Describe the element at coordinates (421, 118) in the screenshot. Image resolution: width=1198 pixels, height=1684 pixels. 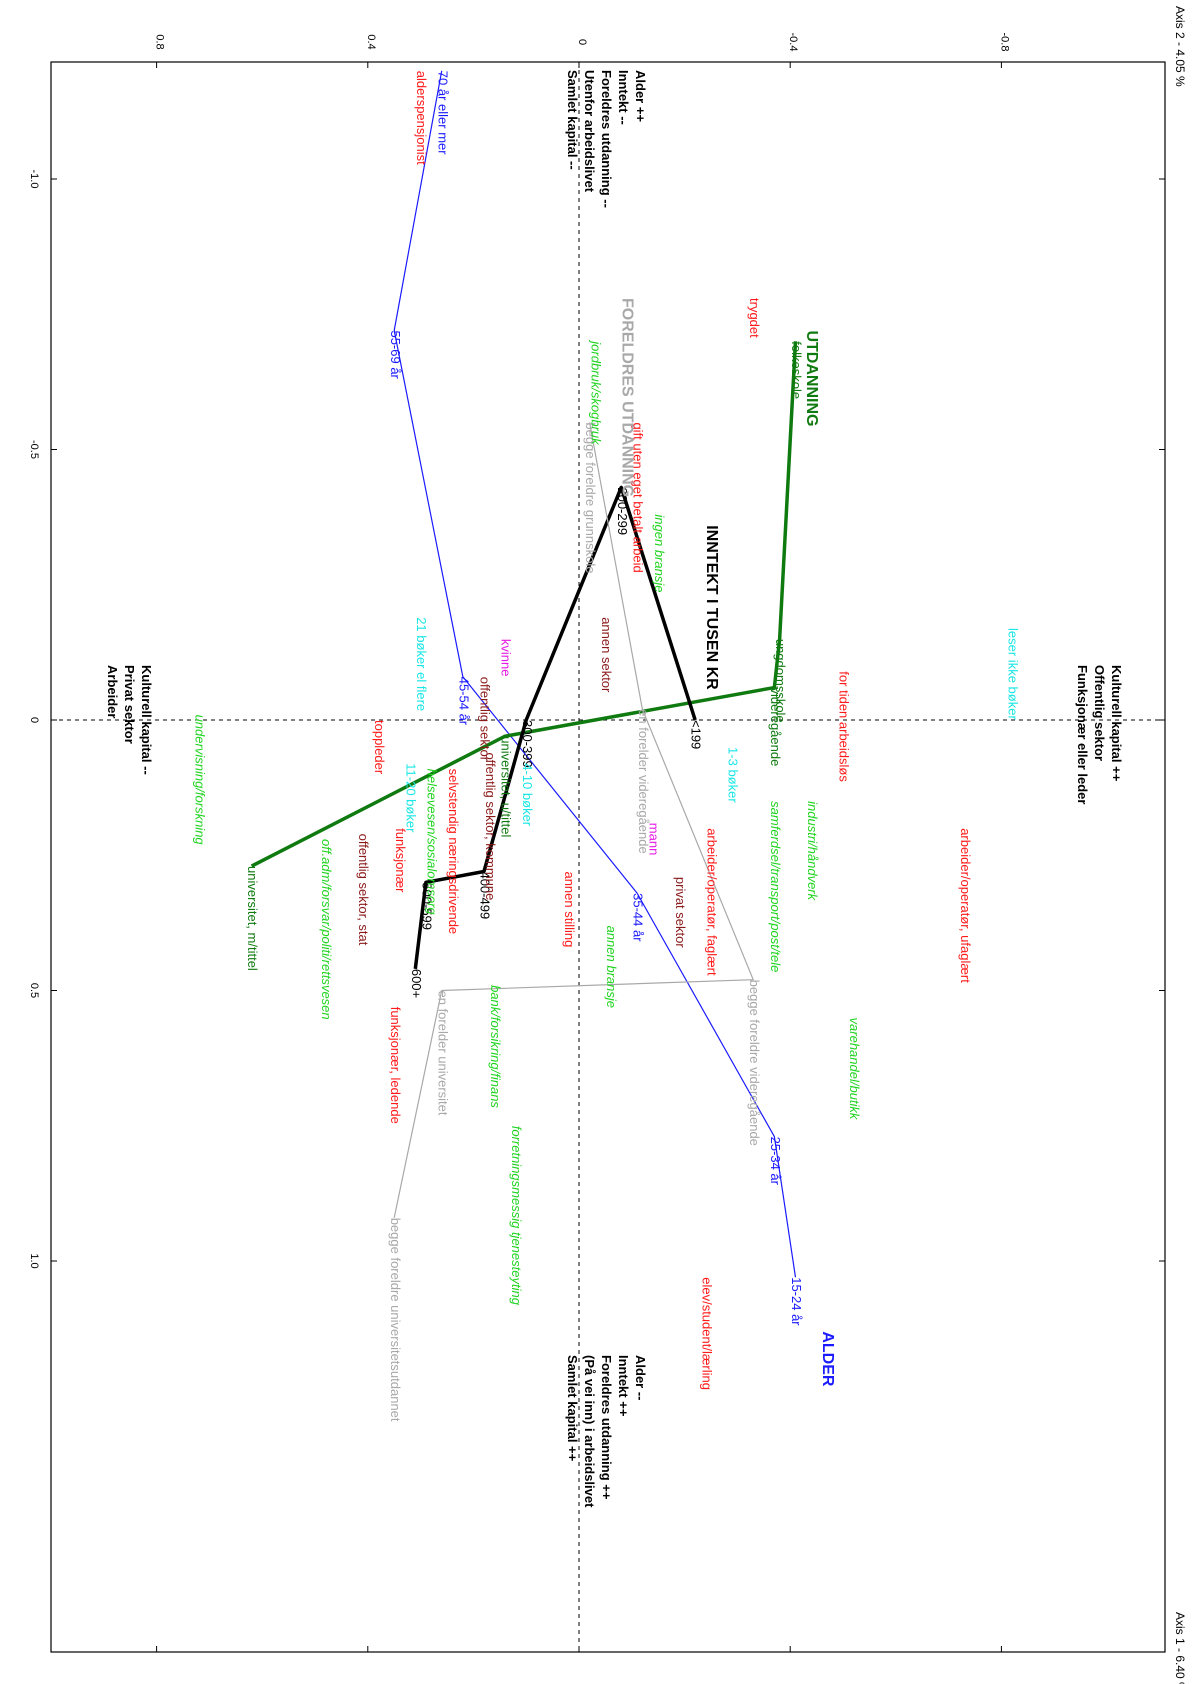
I see `category-label-alderspensjonist: alderspensjonist` at that location.